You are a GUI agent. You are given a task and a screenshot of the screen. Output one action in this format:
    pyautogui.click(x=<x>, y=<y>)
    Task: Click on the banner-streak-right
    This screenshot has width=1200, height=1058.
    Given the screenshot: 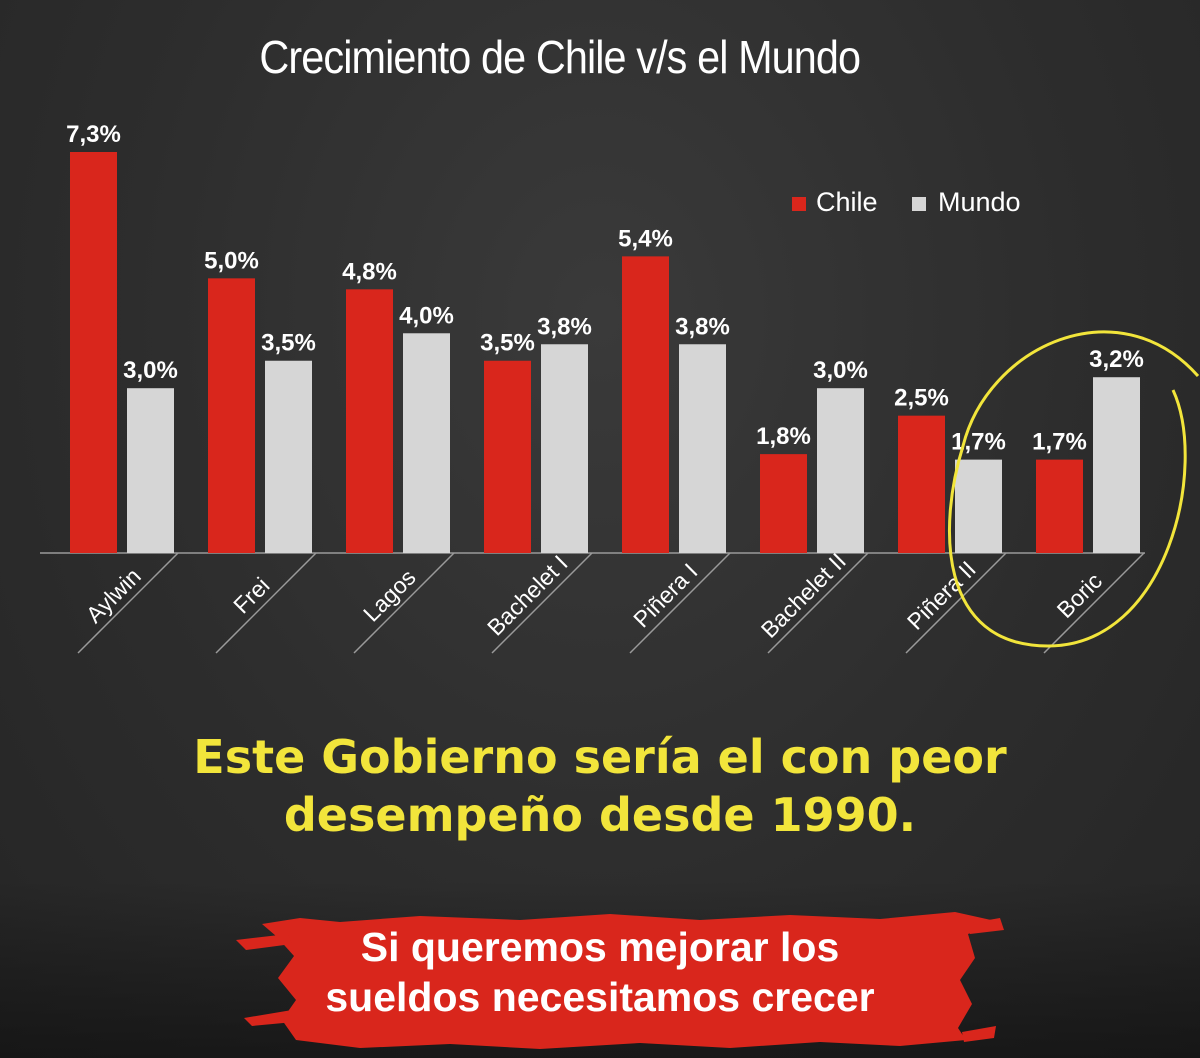 What is the action you would take?
    pyautogui.click(x=983, y=980)
    